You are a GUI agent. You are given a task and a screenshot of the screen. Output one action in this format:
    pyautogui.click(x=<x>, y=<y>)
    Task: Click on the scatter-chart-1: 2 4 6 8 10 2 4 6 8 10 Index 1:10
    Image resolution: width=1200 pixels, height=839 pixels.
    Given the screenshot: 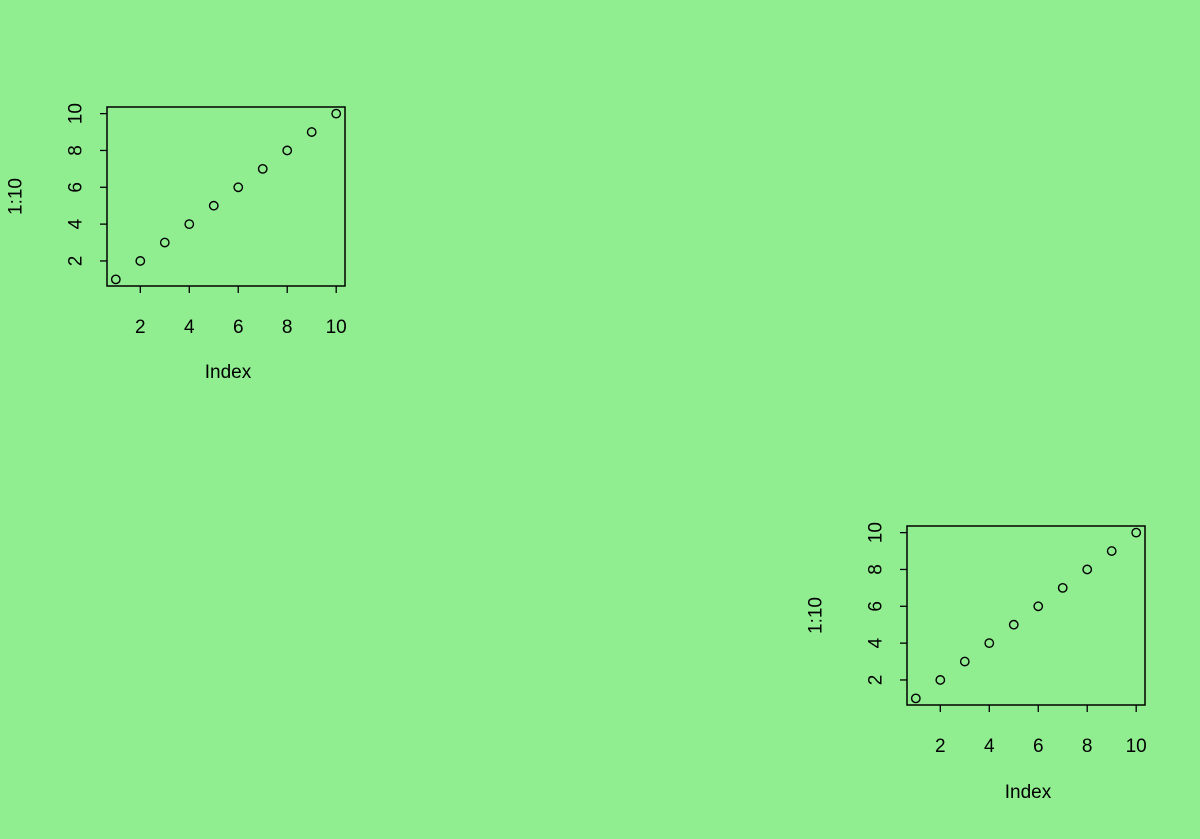 What is the action you would take?
    pyautogui.click(x=176, y=243)
    